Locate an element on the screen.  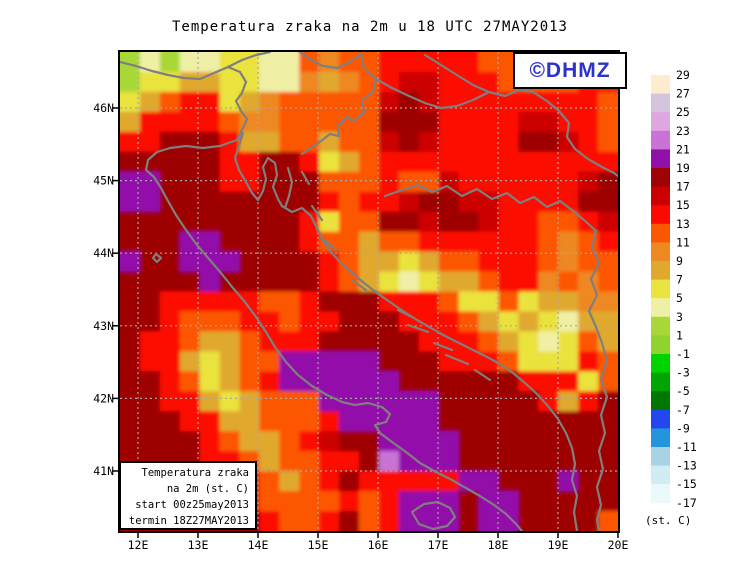
dhmz-logo-text: ©DHMZ is located at coordinates (570, 70).